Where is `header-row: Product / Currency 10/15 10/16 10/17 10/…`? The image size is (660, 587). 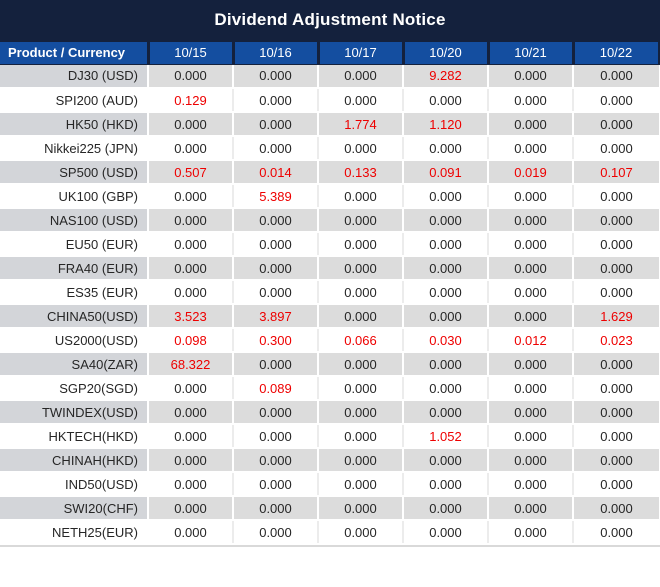 header-row: Product / Currency 10/15 10/16 10/17 10/… is located at coordinates (330, 52).